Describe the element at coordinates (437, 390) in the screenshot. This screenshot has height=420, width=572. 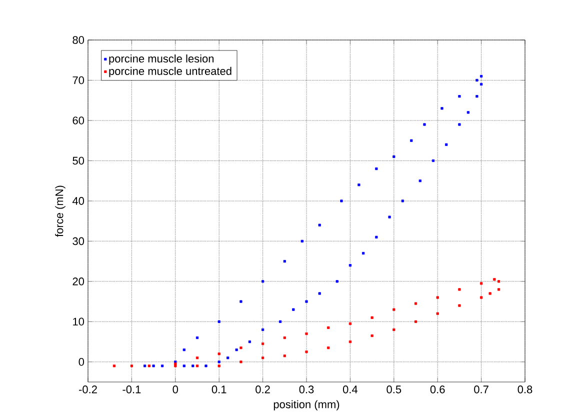
I see `x-tick-label: 0.6` at that location.